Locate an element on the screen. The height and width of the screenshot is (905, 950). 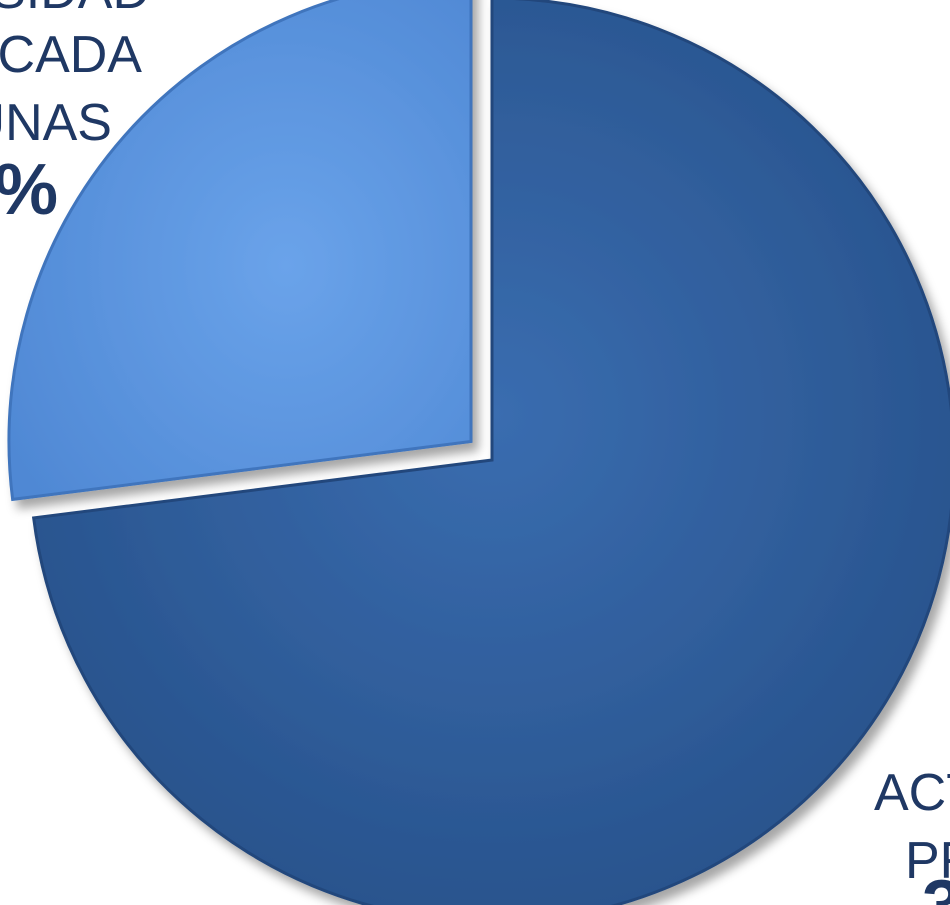
slice-value-large: 3 is located at coordinates (936, 885).